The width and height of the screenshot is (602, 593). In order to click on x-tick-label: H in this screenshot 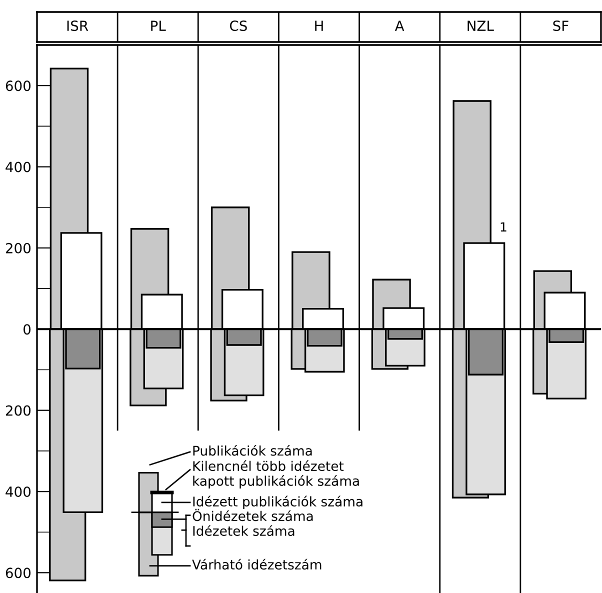, I will do `click(319, 25)`.